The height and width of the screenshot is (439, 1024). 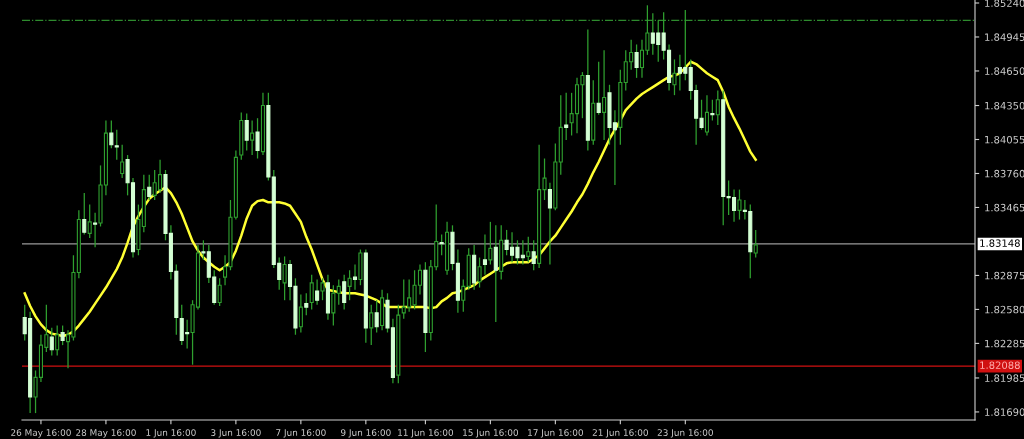 I want to click on x-tick-label: 26 May 16:00, so click(x=41, y=433).